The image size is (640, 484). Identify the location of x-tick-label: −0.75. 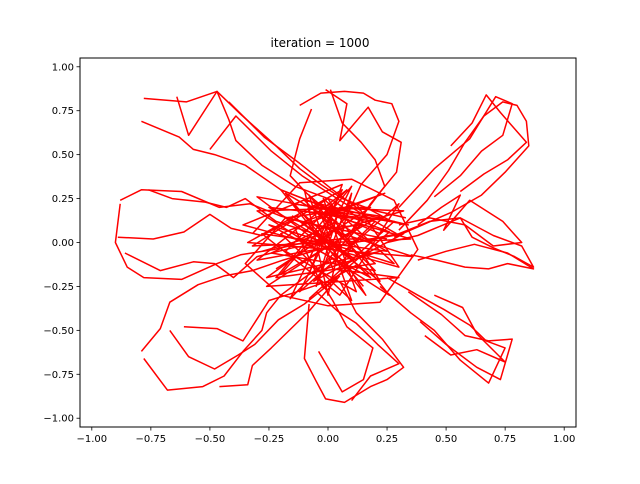
(151, 439).